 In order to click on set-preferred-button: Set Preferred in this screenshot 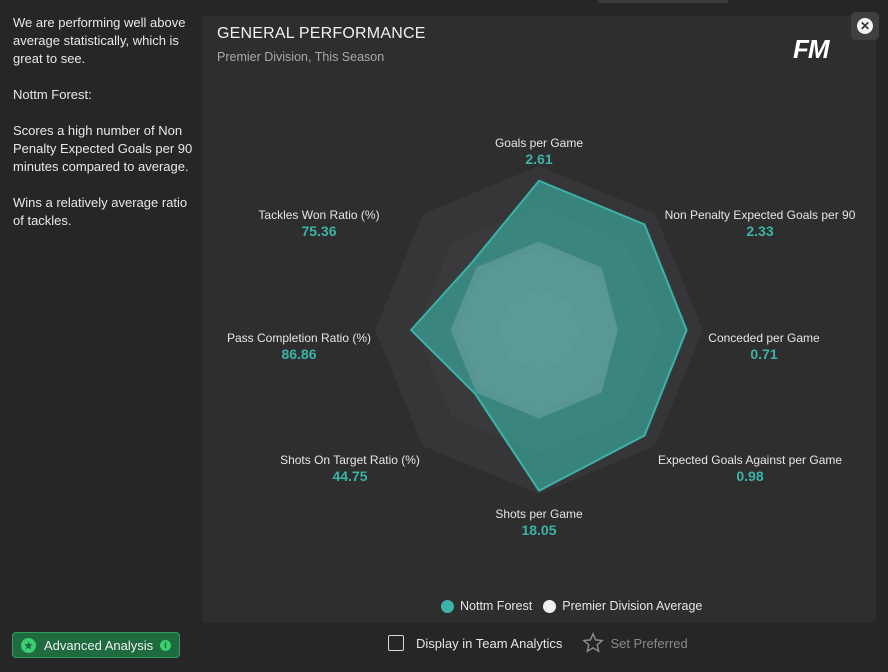, I will do `click(635, 643)`.